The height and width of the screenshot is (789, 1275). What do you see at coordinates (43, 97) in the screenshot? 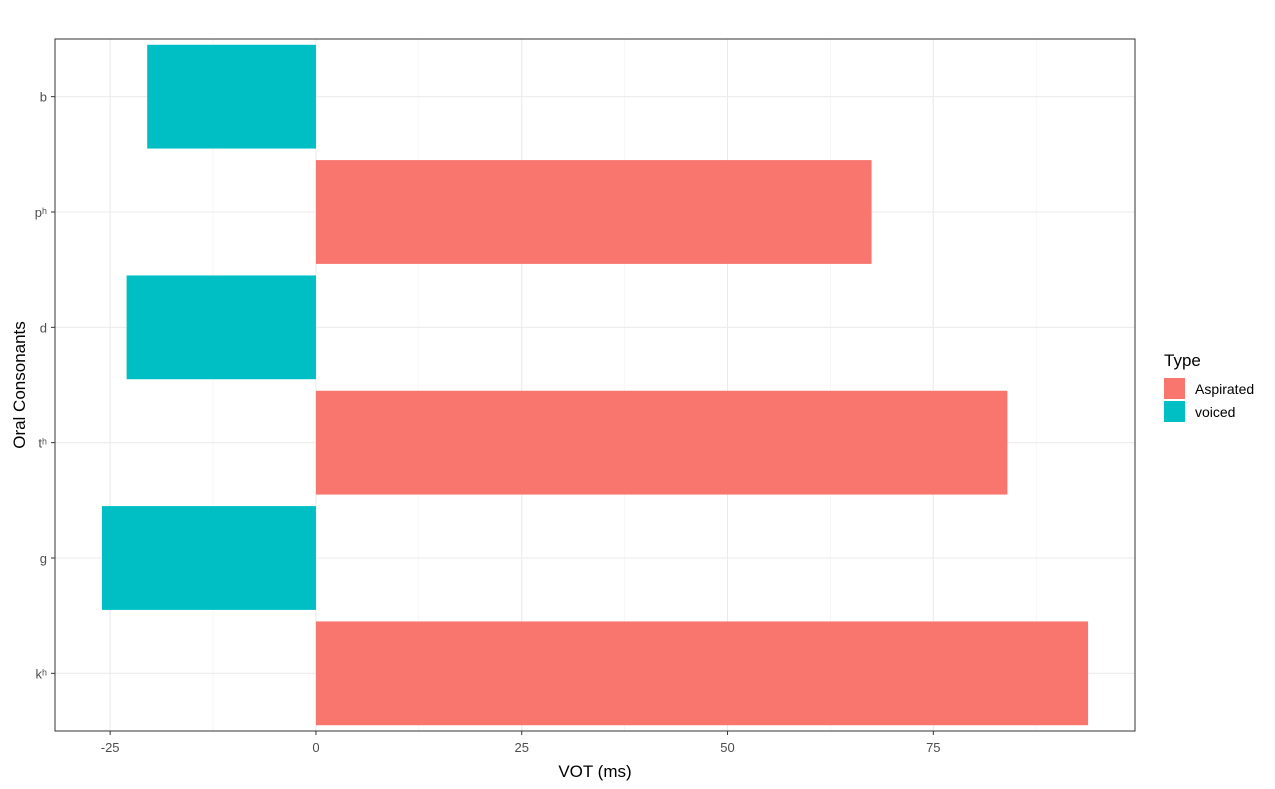
I see `y-tick-label: b` at bounding box center [43, 97].